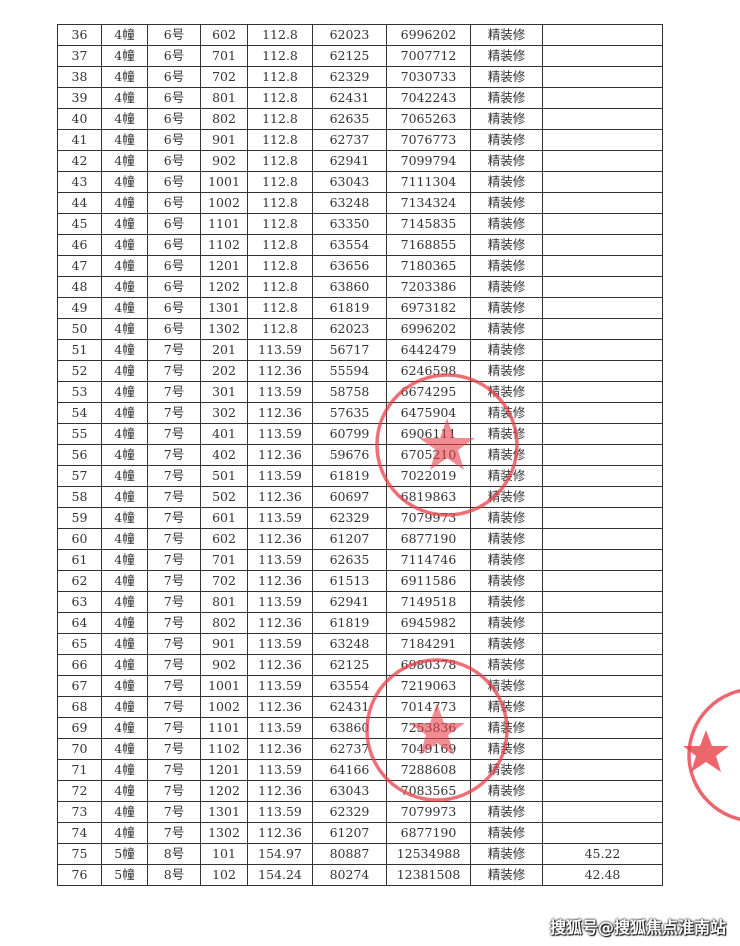 Image resolution: width=740 pixels, height=946 pixels. What do you see at coordinates (428, 665) in the screenshot?
I see `total-price-cell: 6980378` at bounding box center [428, 665].